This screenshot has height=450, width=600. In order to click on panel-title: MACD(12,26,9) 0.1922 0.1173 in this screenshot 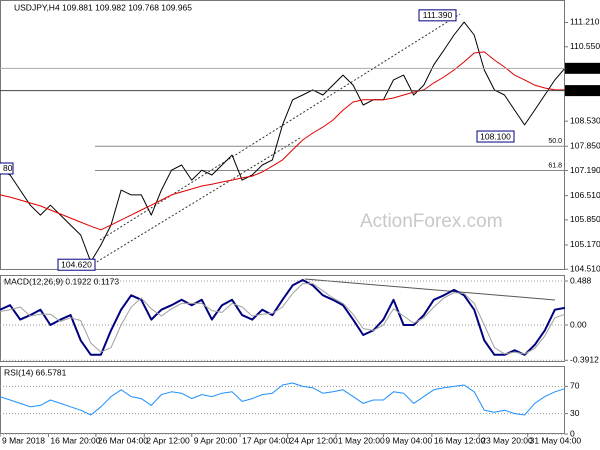, I will do `click(61, 281)`.